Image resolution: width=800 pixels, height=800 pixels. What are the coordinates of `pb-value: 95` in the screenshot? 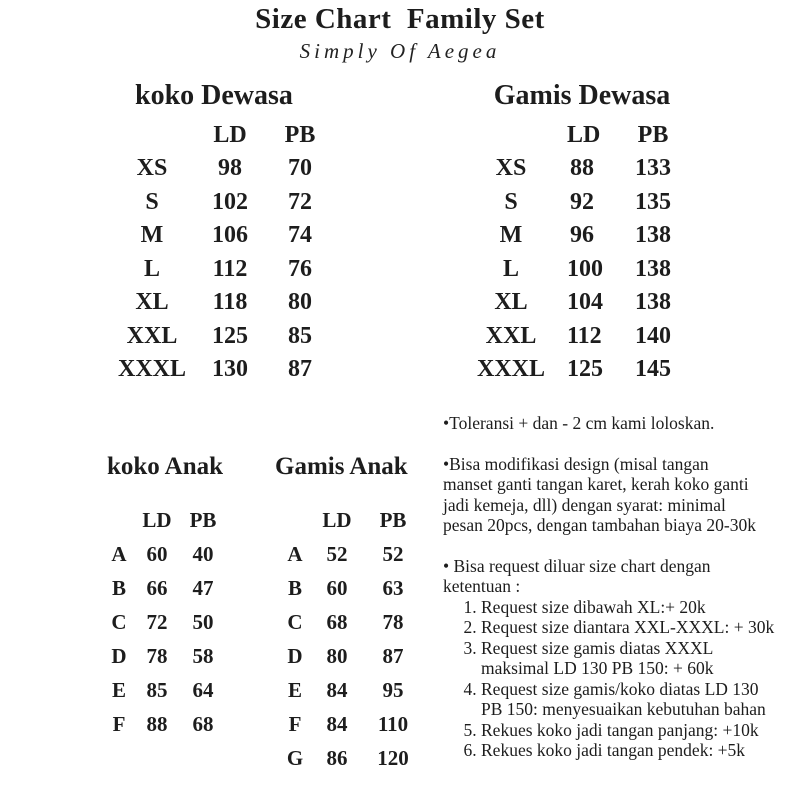 It's located at (393, 690).